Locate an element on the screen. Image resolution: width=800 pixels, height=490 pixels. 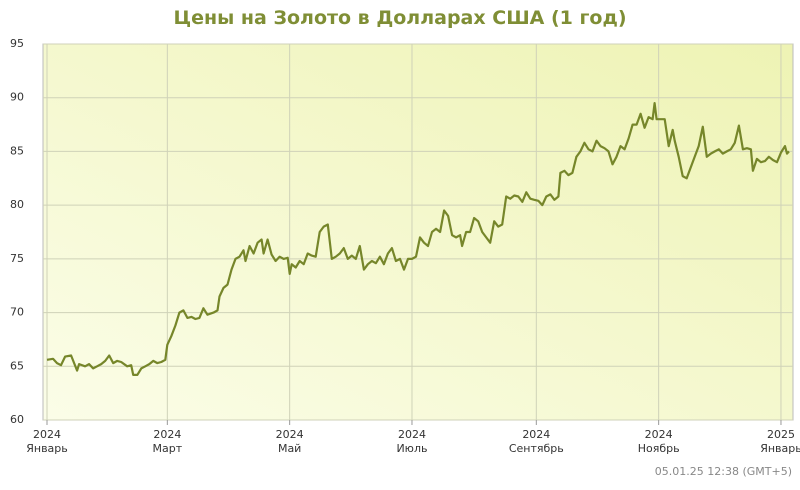
x-tick-label: 2024 Ноябрь is located at coordinates (658, 441).